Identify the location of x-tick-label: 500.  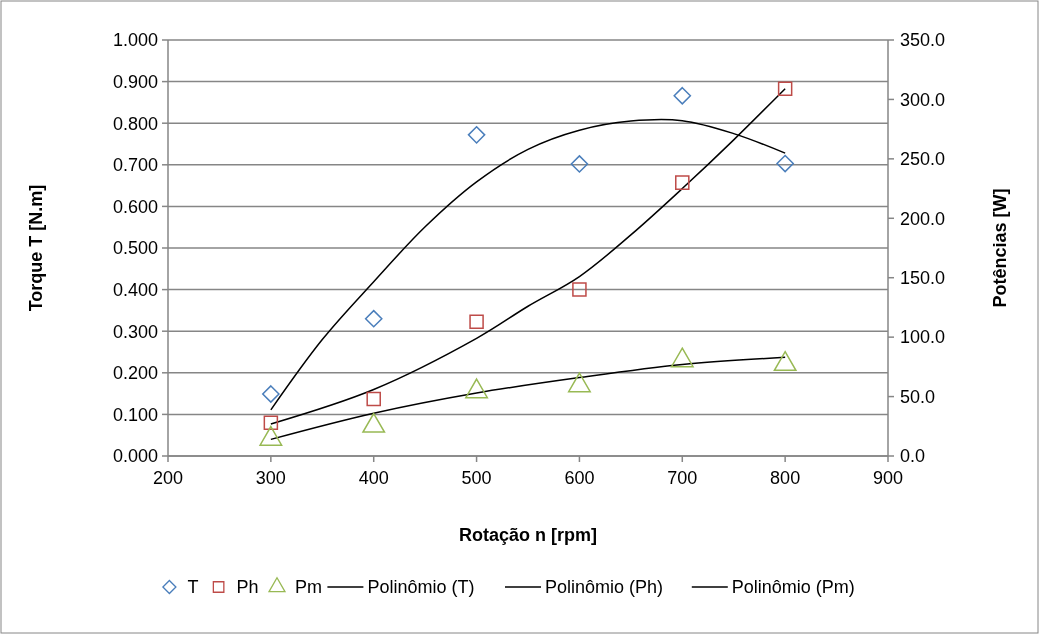
(476, 478).